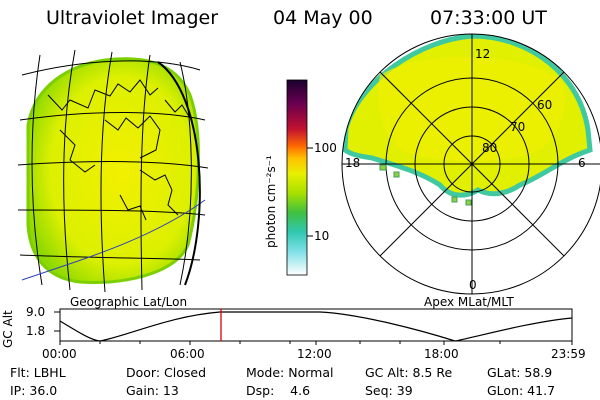 This screenshot has height=400, width=600. Describe the element at coordinates (132, 18) in the screenshot. I see `instrument-title: Ultraviolet Imager` at that location.